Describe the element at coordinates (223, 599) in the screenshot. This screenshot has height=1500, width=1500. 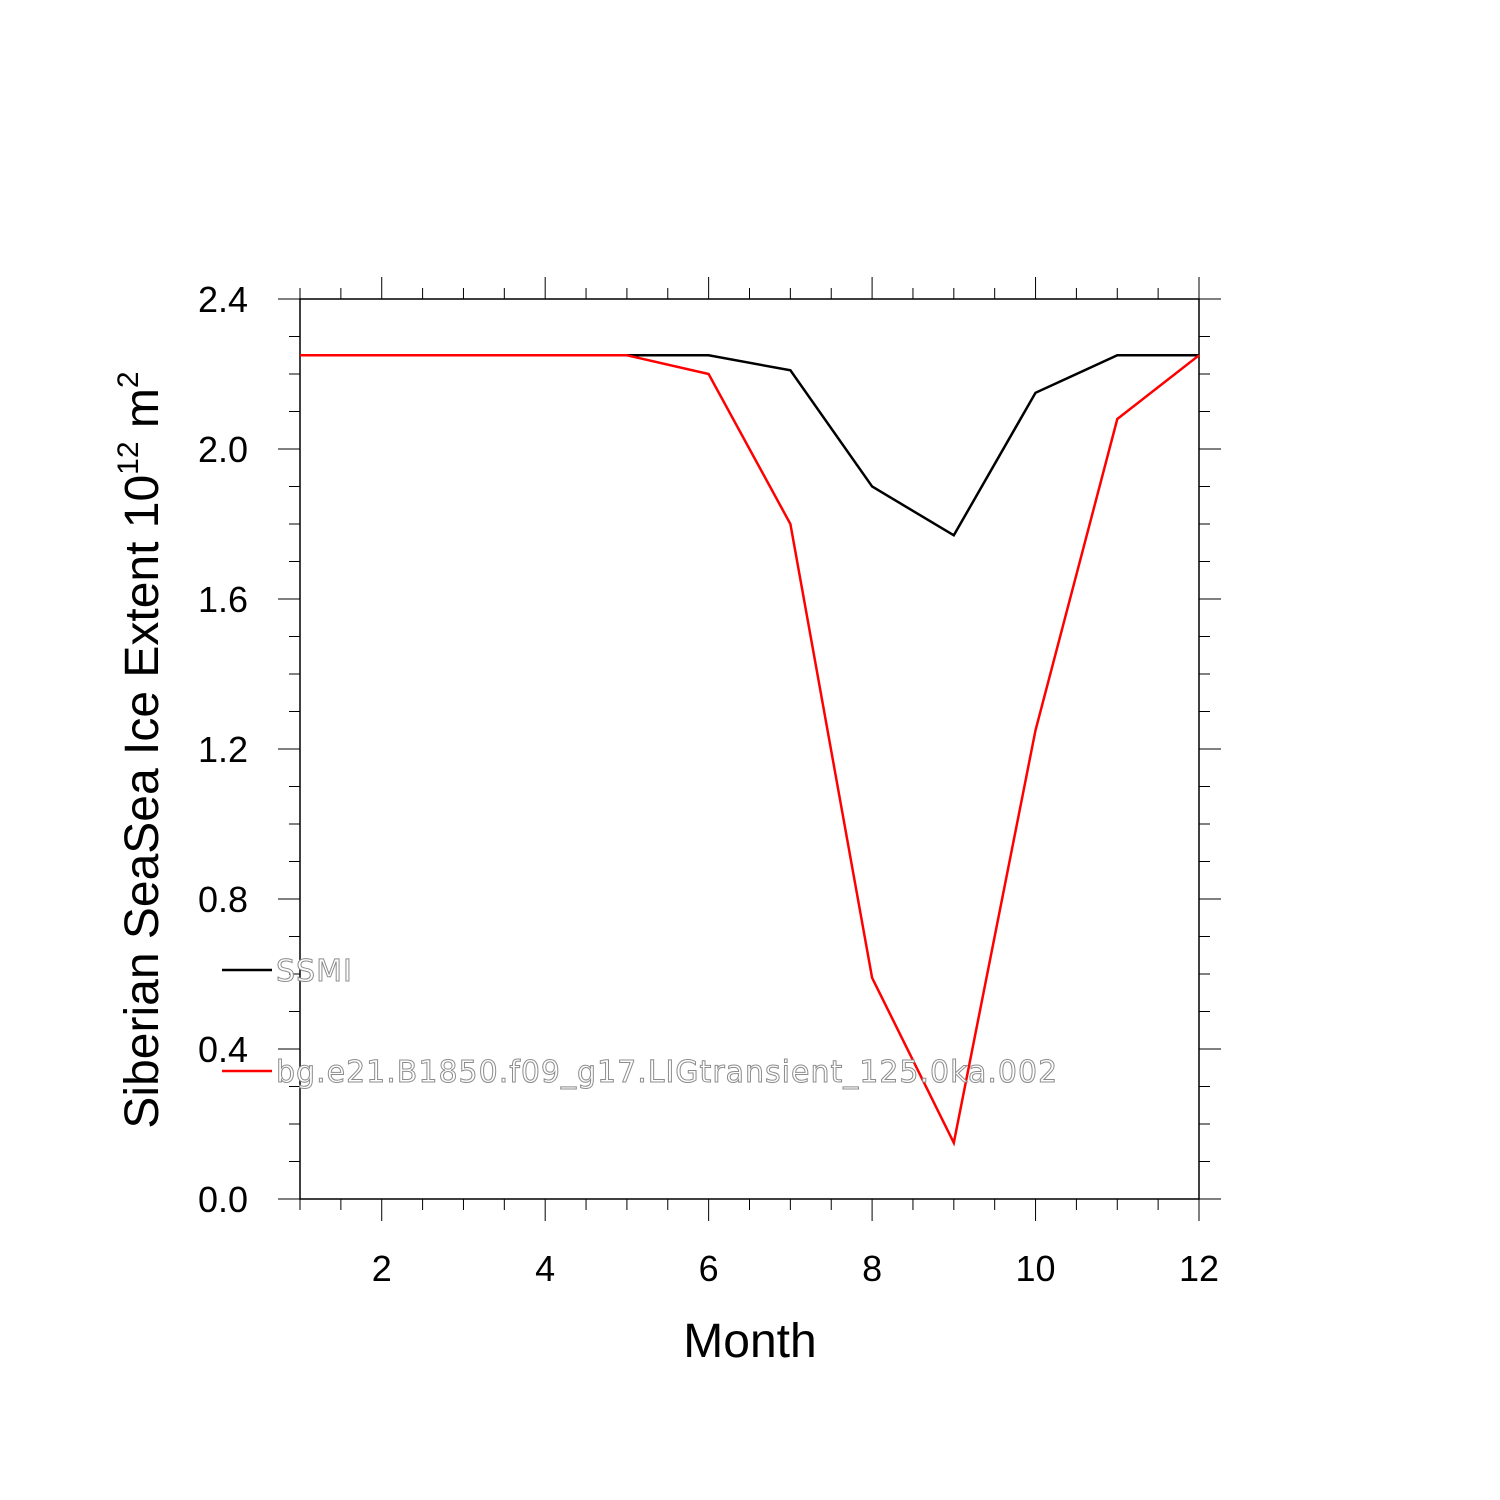
I see `y-tick-label: 1.6` at that location.